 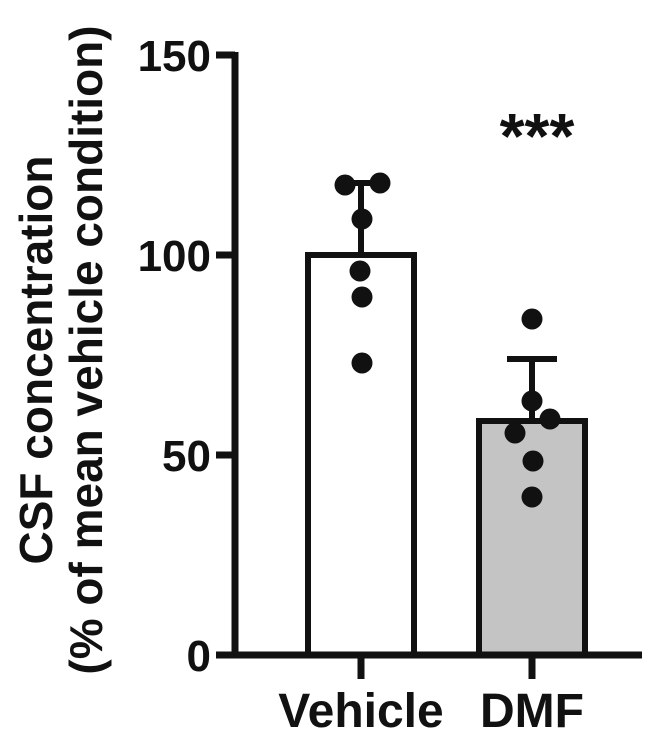 I want to click on y-tick-label: 150, so click(x=174, y=56).